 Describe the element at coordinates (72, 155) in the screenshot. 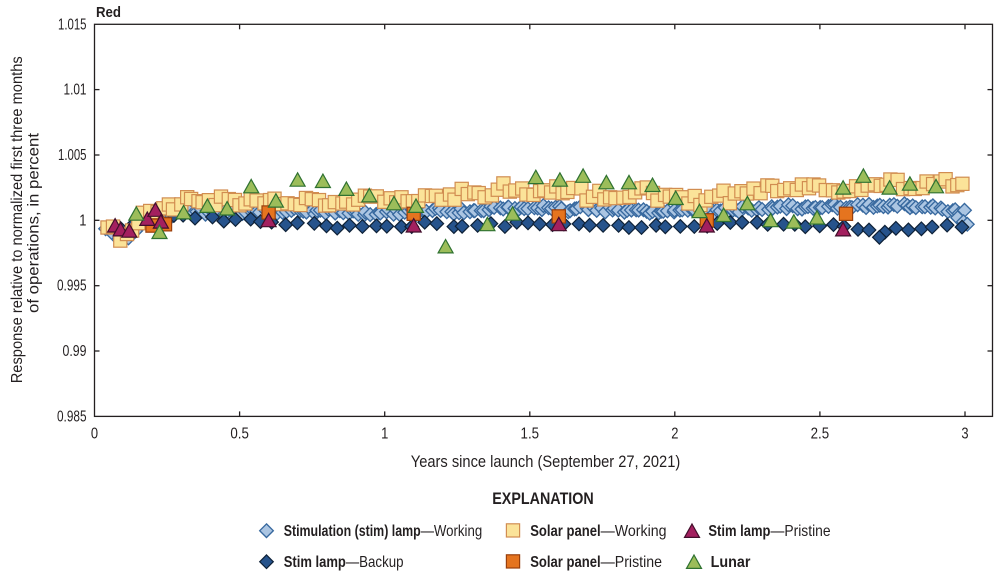

I see `svg-text: 1.005` at that location.